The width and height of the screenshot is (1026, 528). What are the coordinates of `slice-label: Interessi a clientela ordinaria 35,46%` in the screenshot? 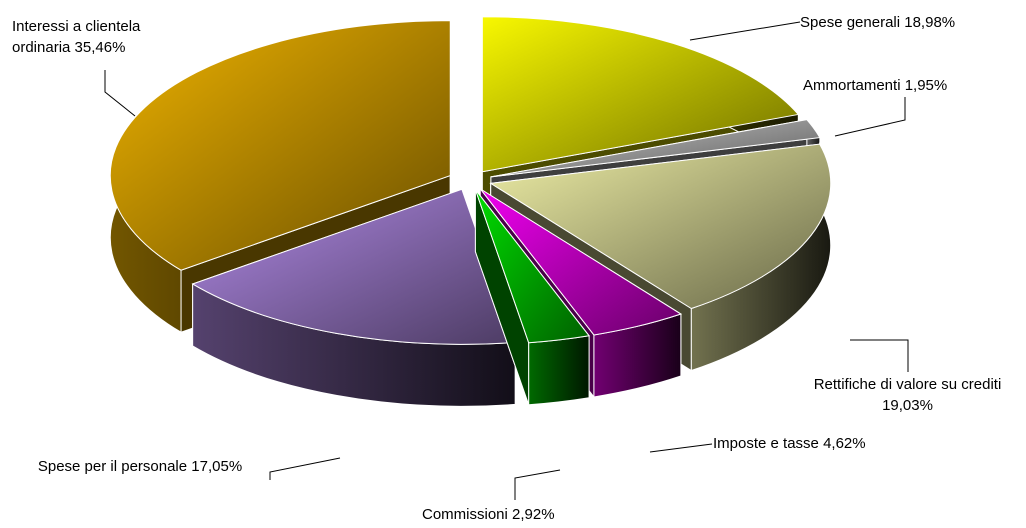 It's located at (102, 37).